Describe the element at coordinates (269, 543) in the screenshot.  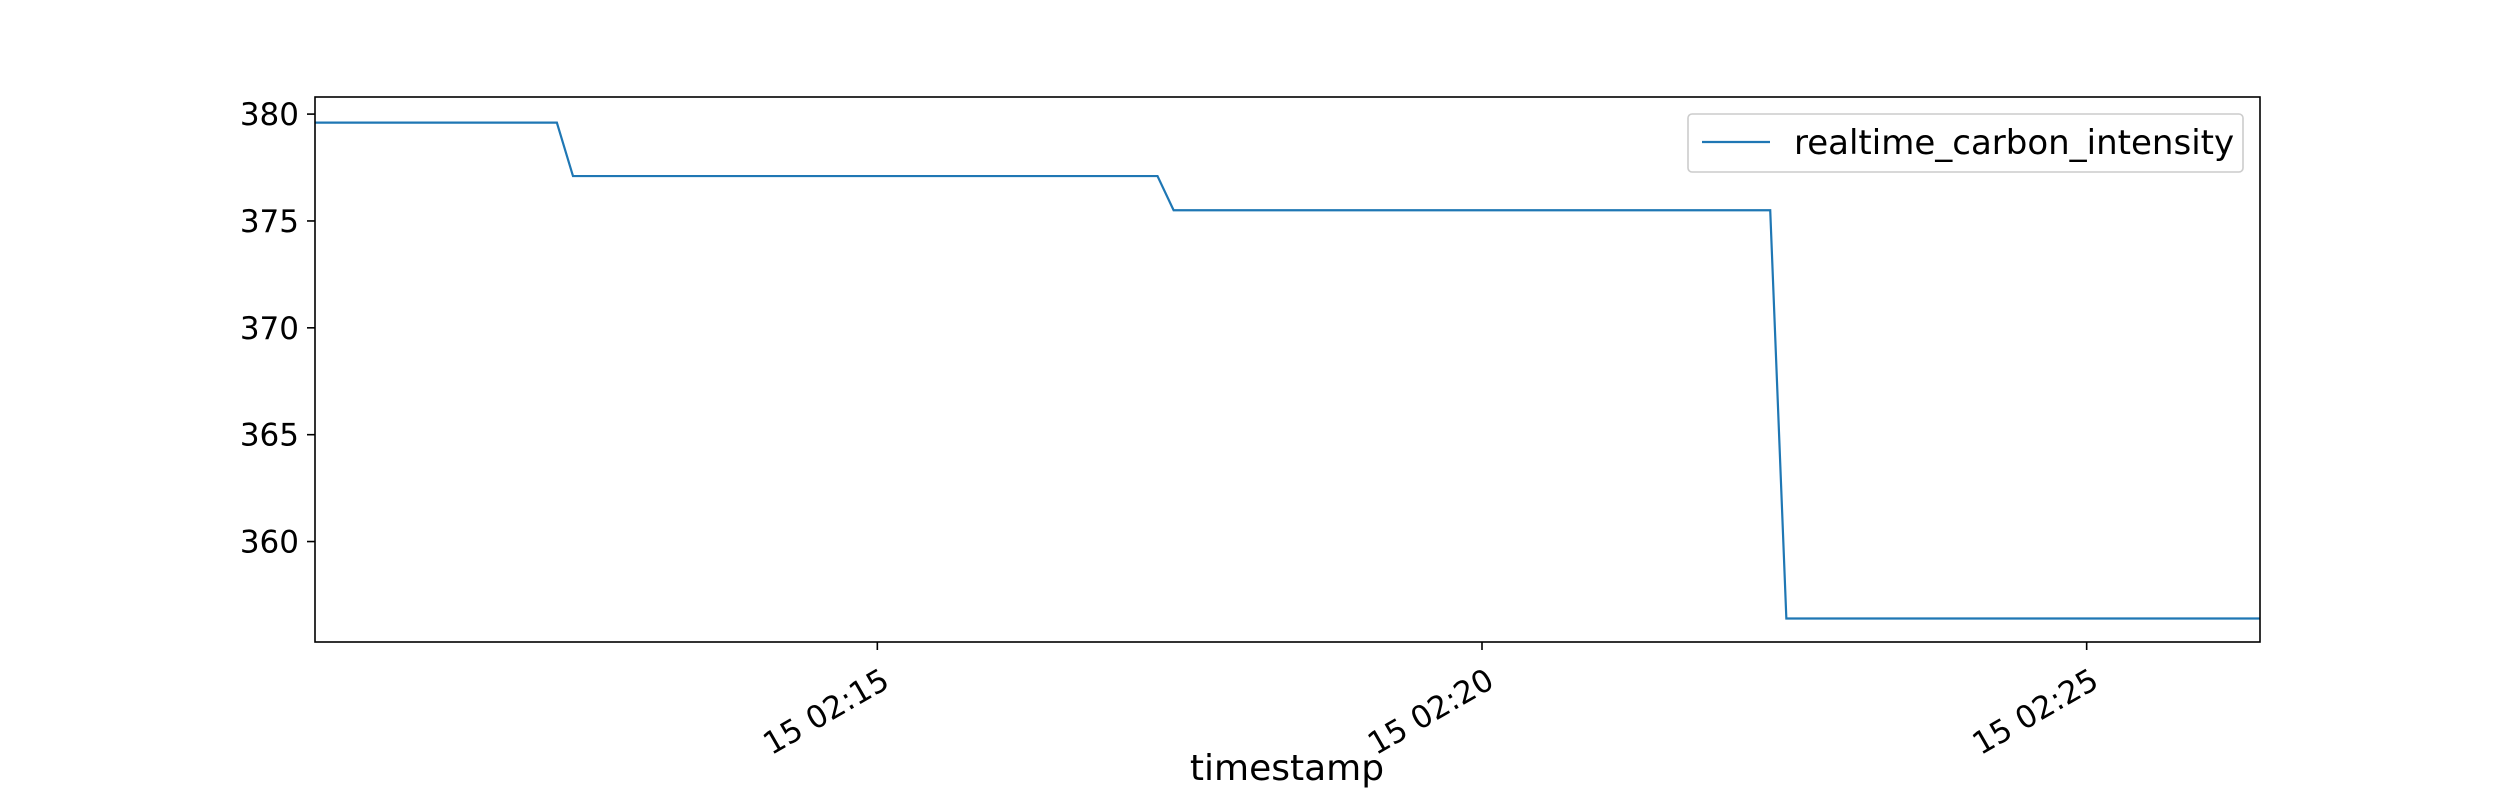
I see `y-tick-label: 360` at that location.